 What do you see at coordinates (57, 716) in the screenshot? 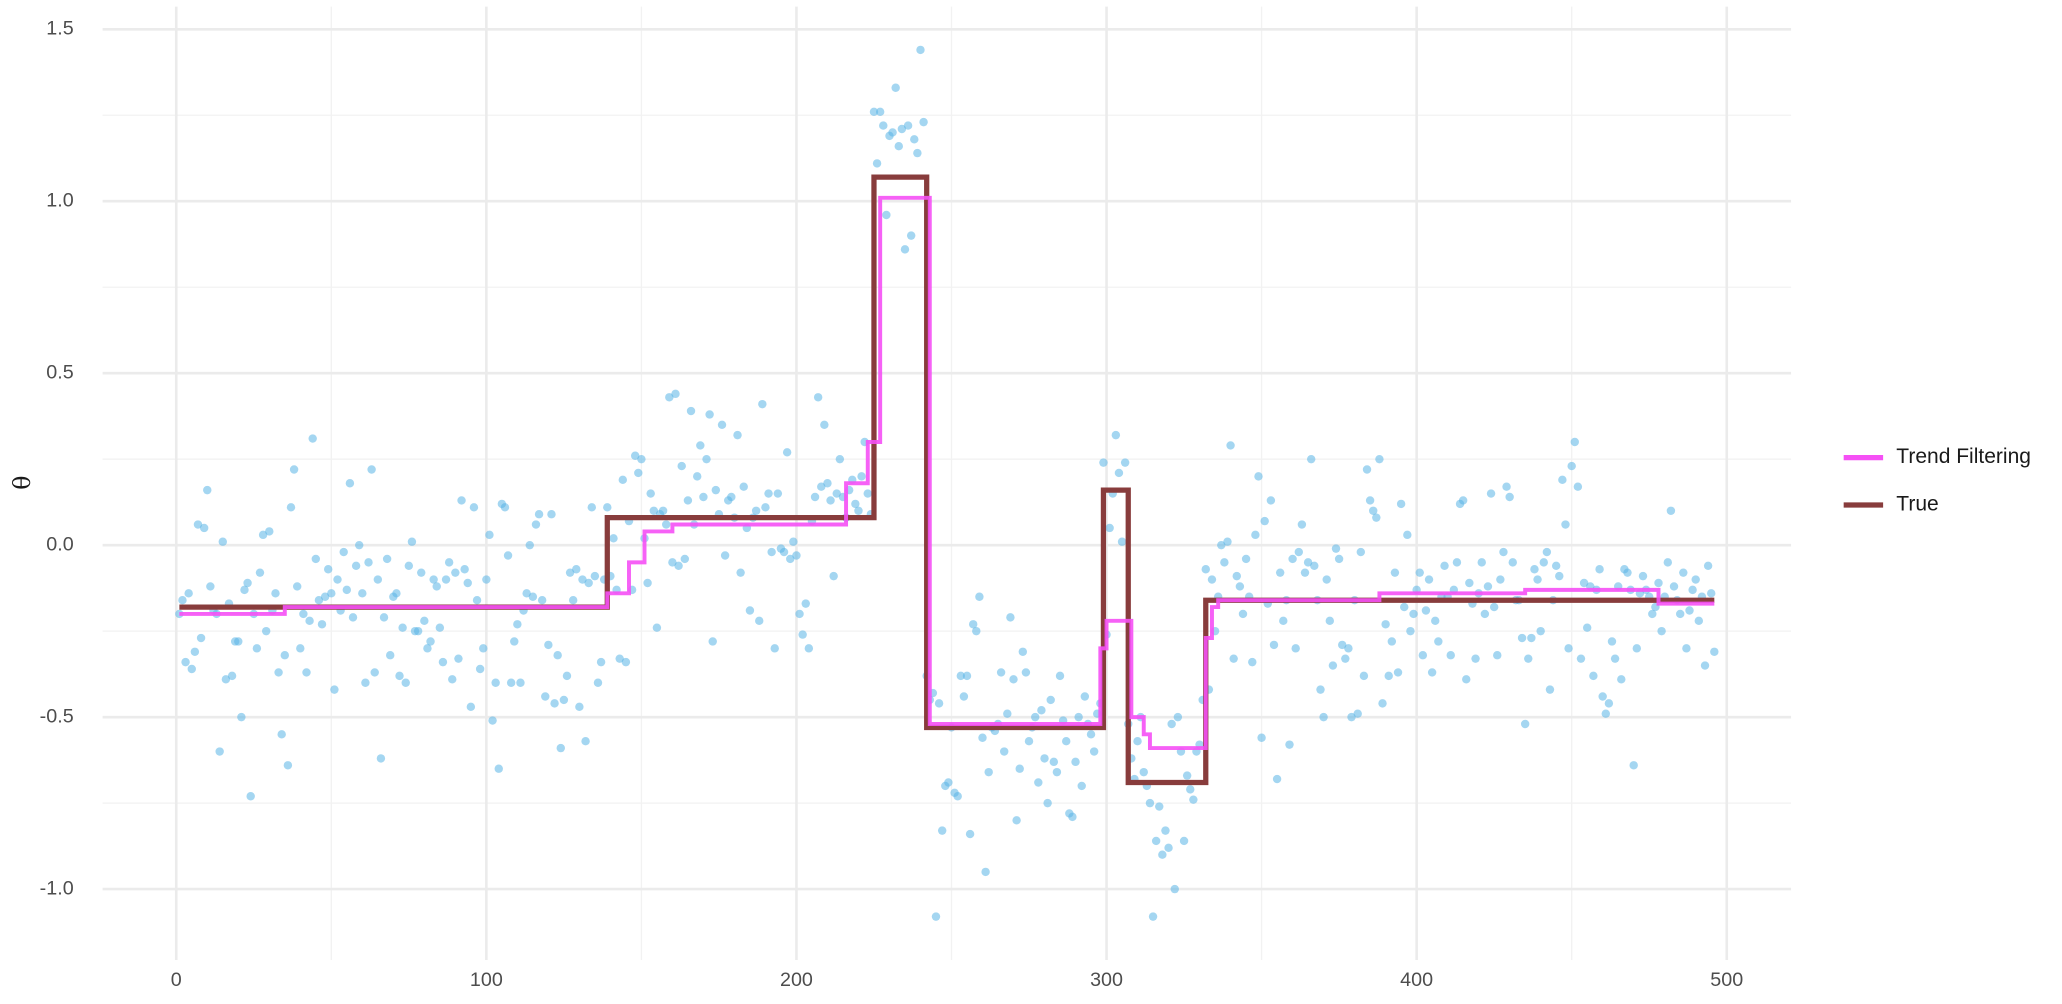
I see `y-tick-label: -0.5` at bounding box center [57, 716].